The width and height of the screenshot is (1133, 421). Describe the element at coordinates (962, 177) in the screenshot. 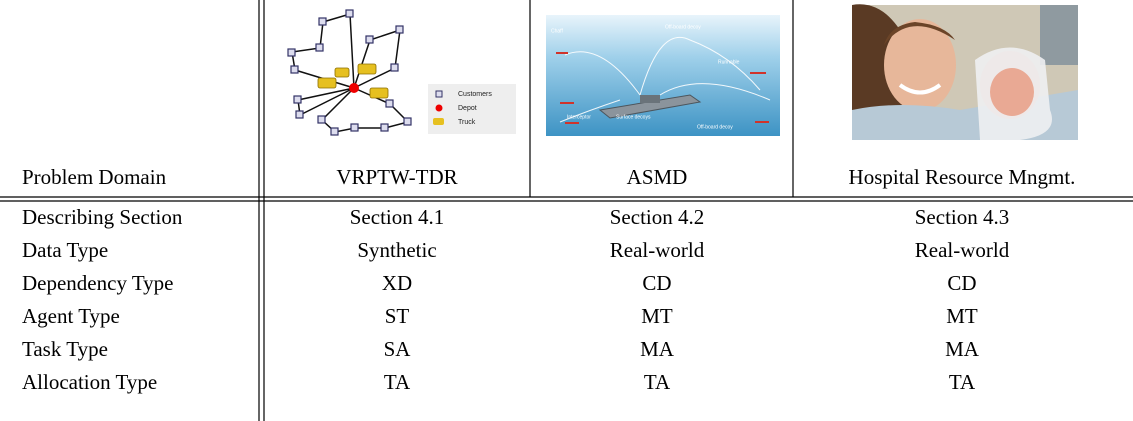

I see `header-cell: Hospital Resource Mngmt.` at that location.